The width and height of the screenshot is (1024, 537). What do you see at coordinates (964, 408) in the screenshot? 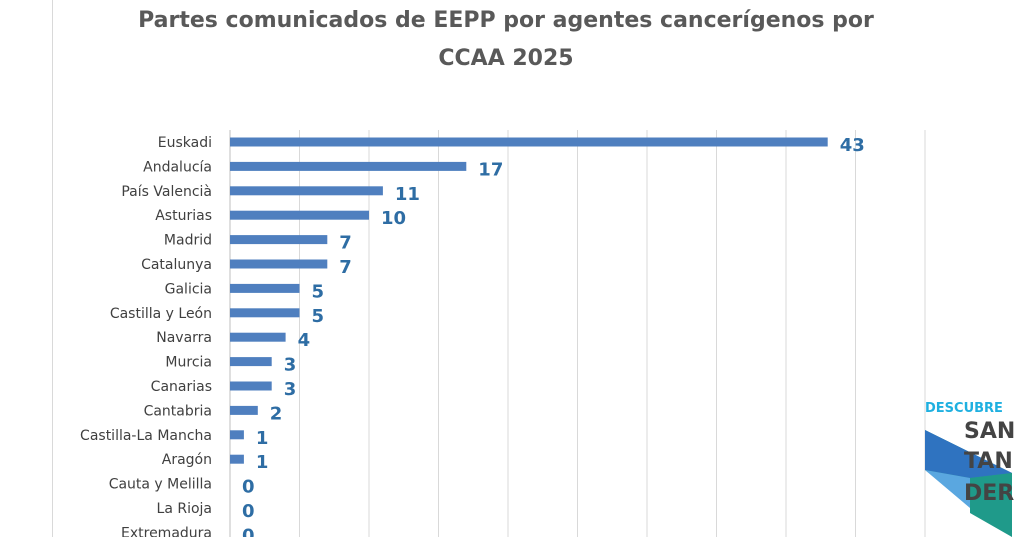
I see `logo-descubre: DESCUBRE` at bounding box center [964, 408].